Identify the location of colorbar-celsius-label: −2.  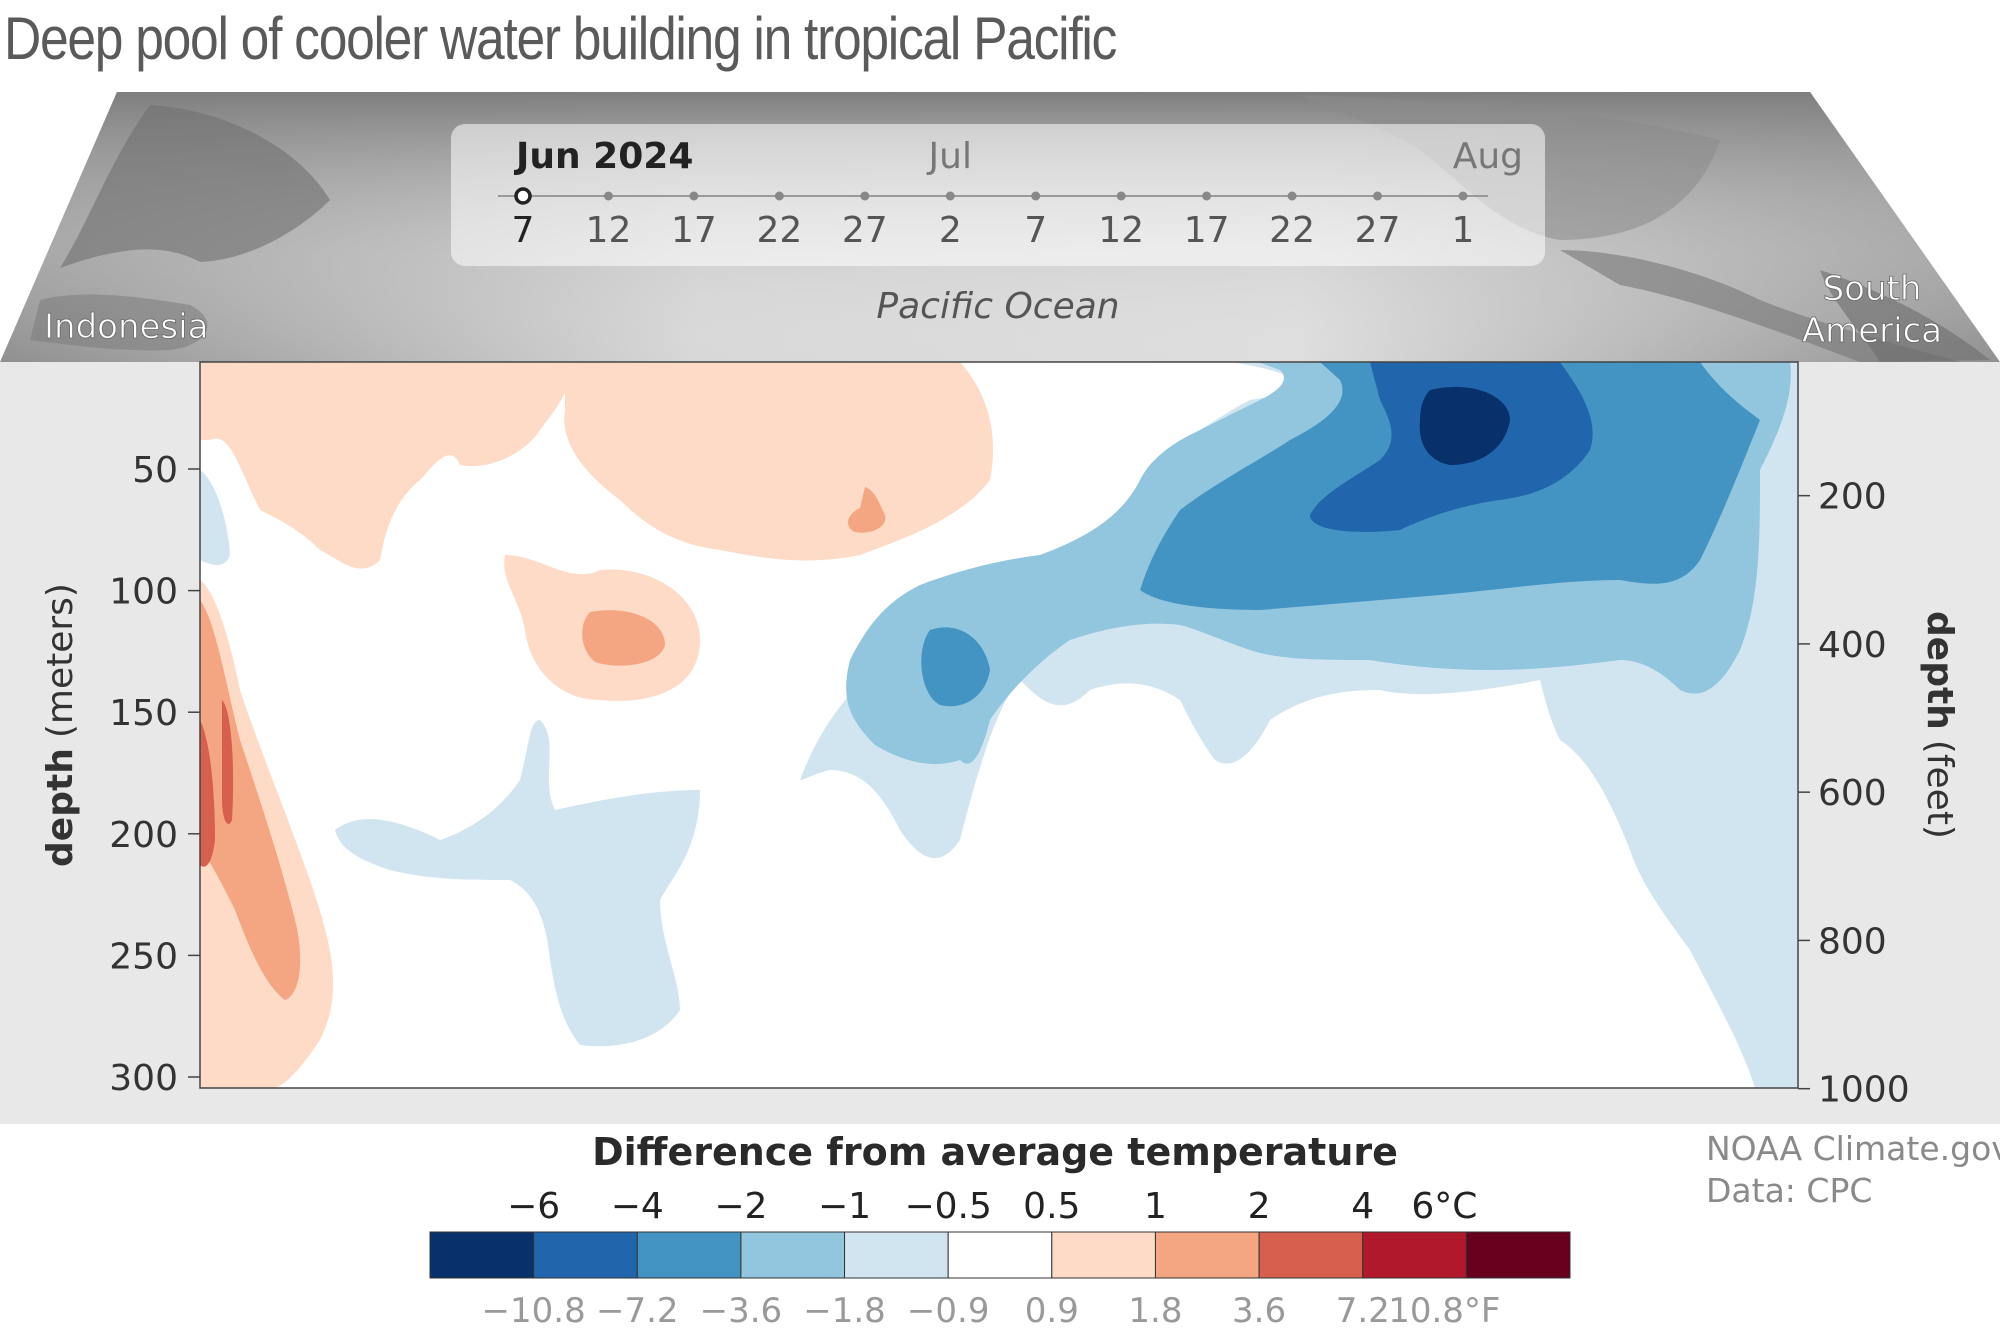
(740, 1206).